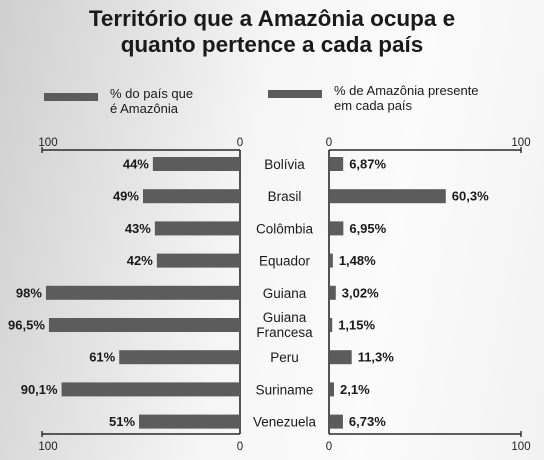 The width and height of the screenshot is (544, 460). I want to click on chart-title-line2: quanto pertence a cada país, so click(272, 44).